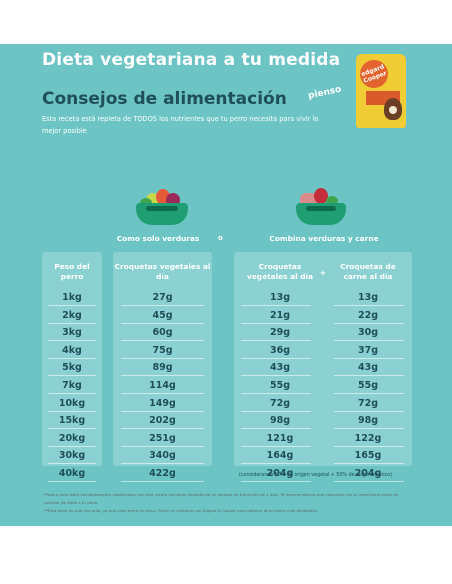  Describe the element at coordinates (323, 359) in the screenshot. I see `combo-column` at that location.